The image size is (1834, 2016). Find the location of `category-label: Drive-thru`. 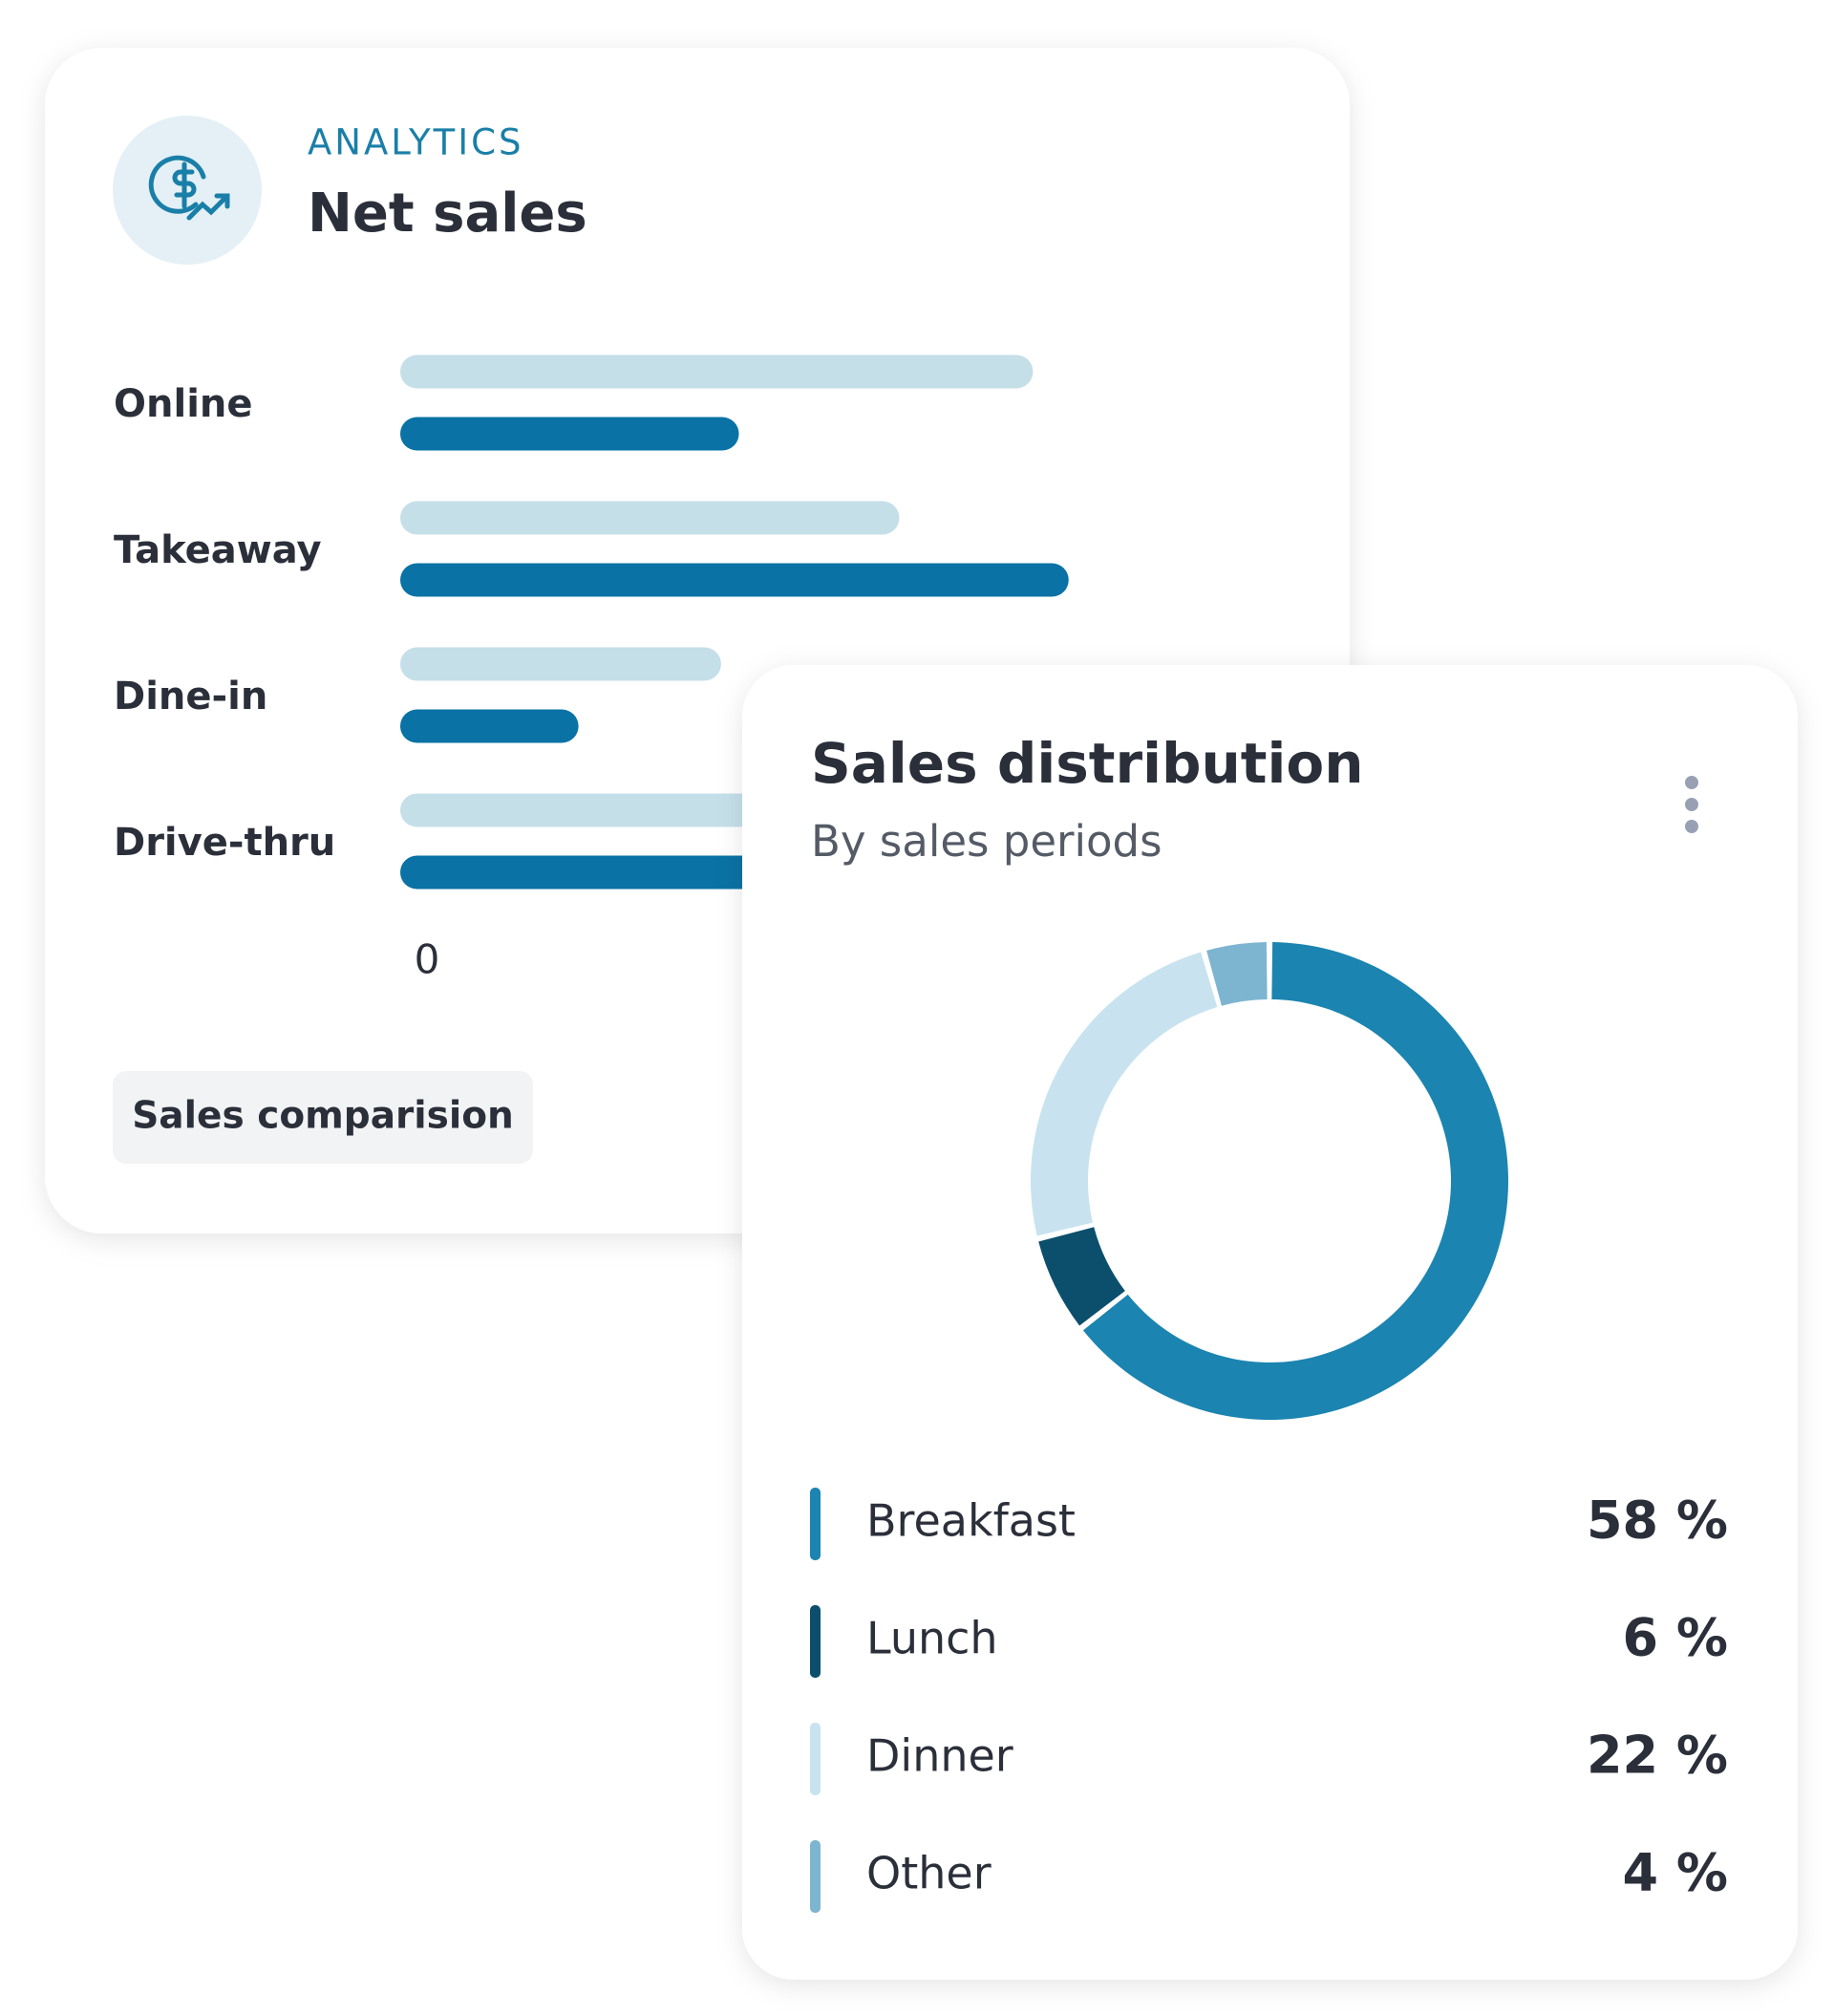

category-label: Drive-thru is located at coordinates (224, 843).